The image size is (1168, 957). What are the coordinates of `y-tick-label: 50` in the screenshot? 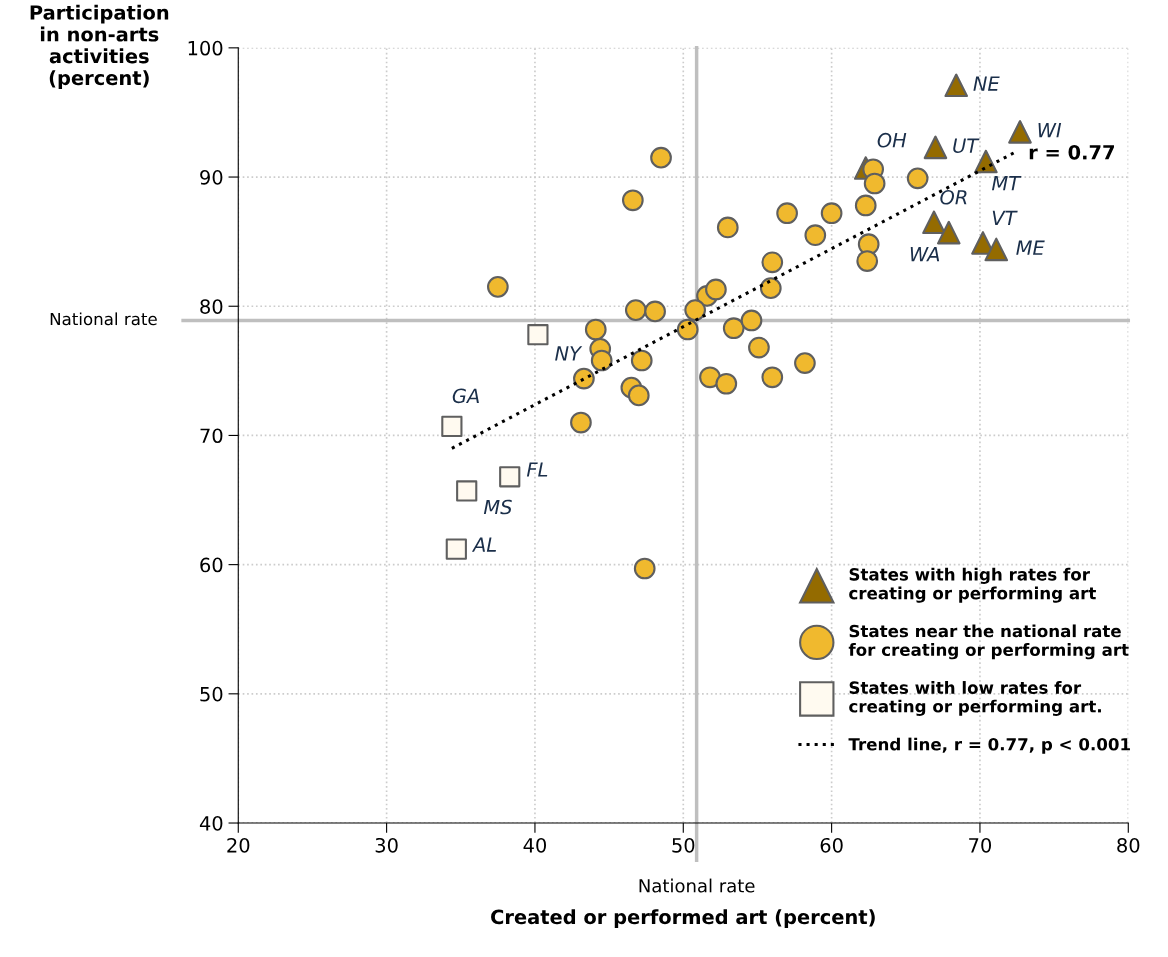 It's located at (211, 694).